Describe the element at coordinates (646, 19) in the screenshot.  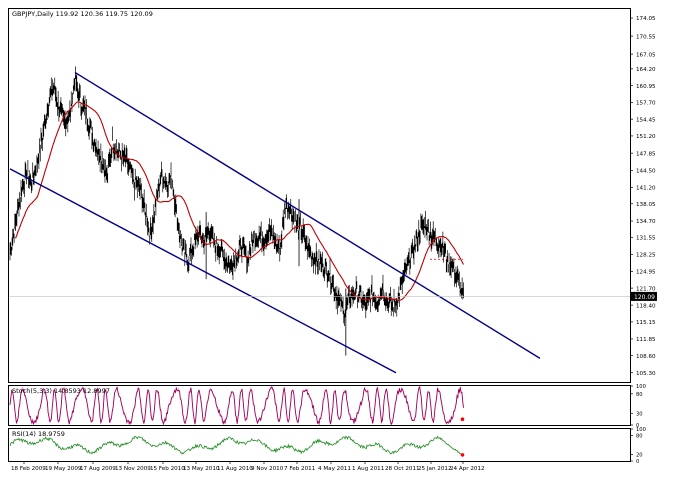
I see `price-tick-label-0: 174.05` at that location.